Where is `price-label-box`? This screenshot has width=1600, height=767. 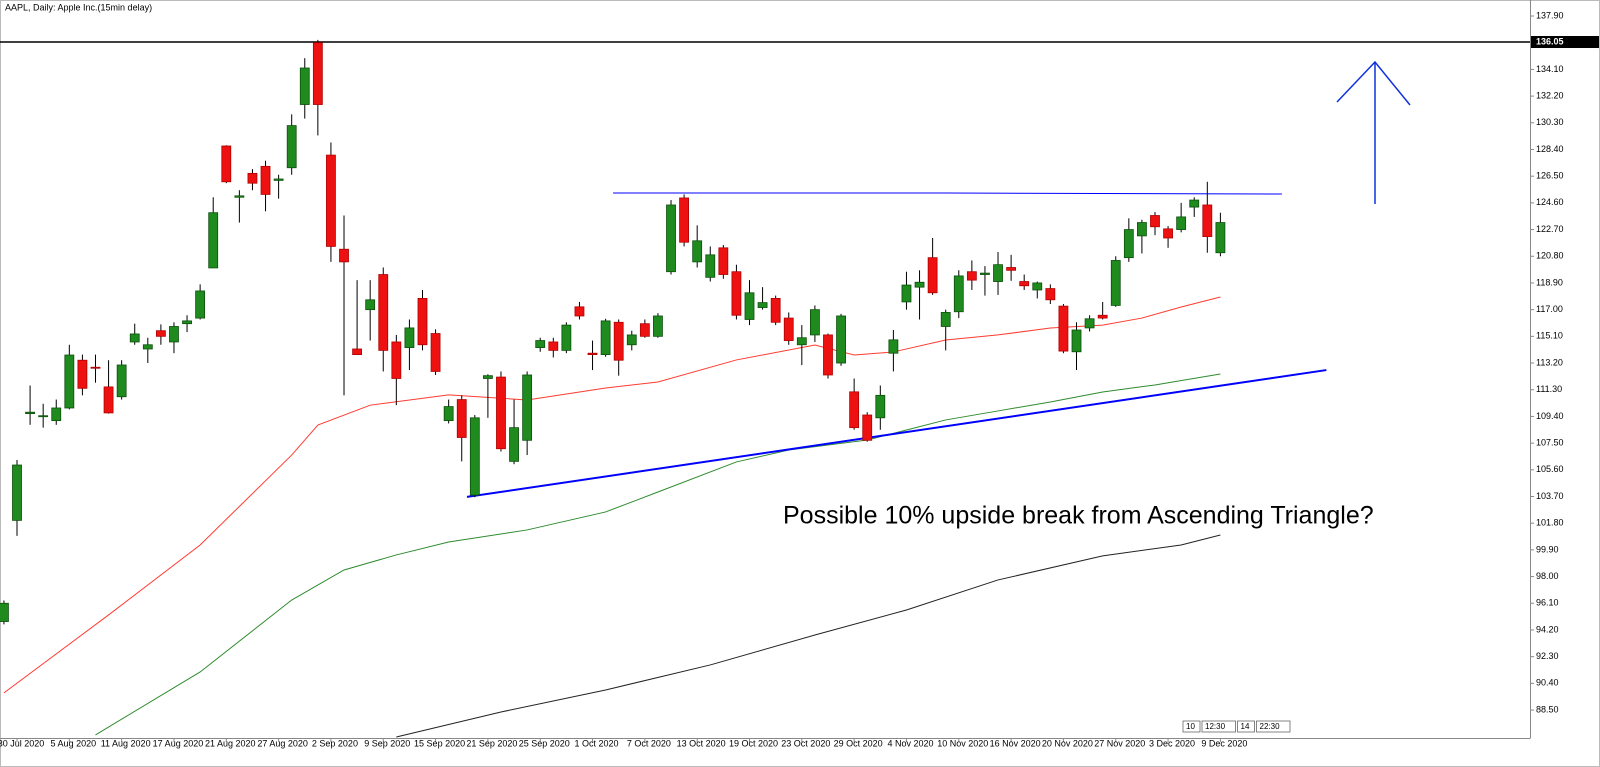
price-label-box is located at coordinates (1565, 42).